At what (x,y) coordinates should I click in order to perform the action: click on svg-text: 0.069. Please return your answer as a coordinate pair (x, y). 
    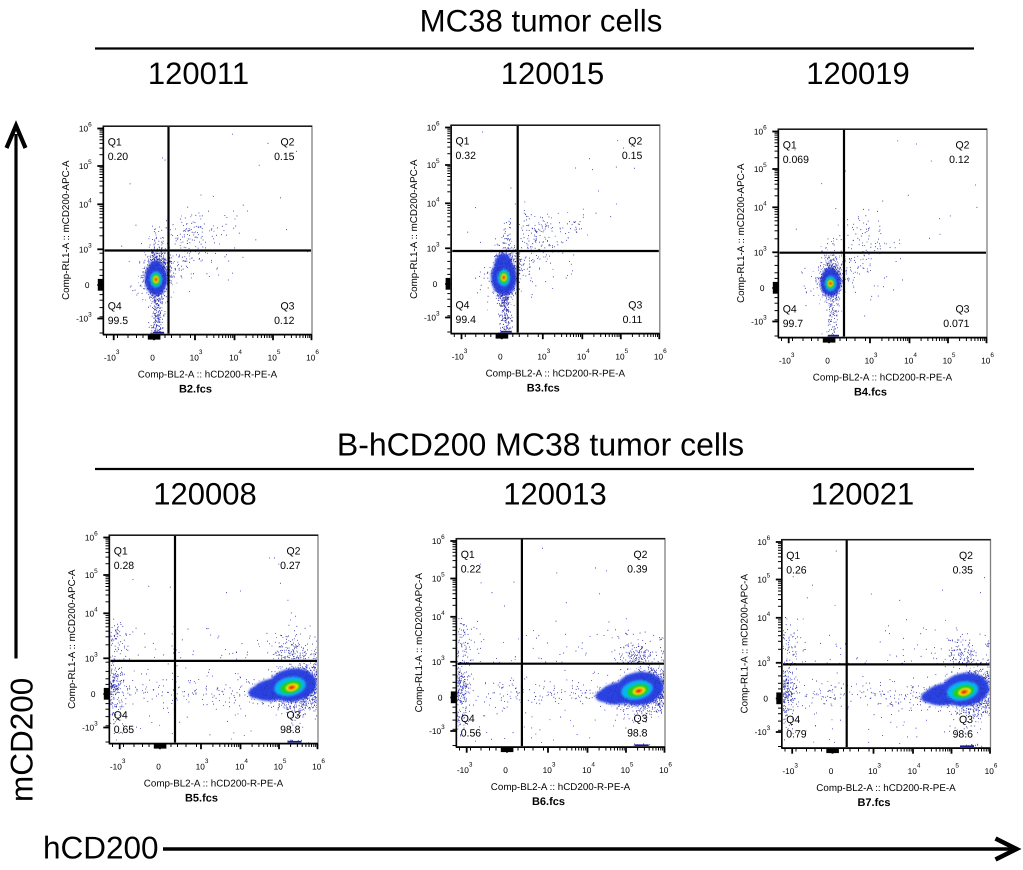
    Looking at the image, I should click on (796, 160).